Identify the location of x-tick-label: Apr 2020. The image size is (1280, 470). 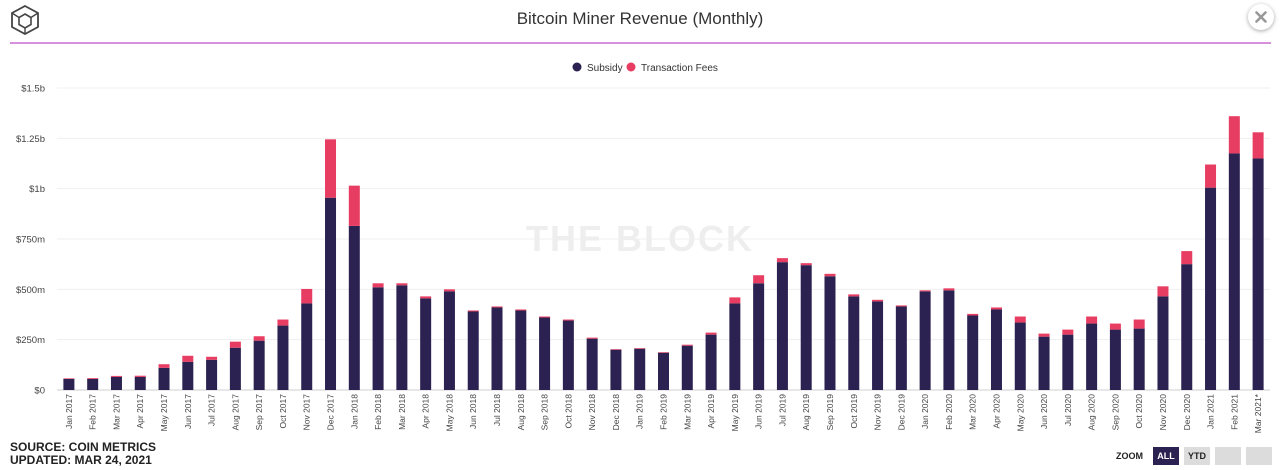
(996, 411).